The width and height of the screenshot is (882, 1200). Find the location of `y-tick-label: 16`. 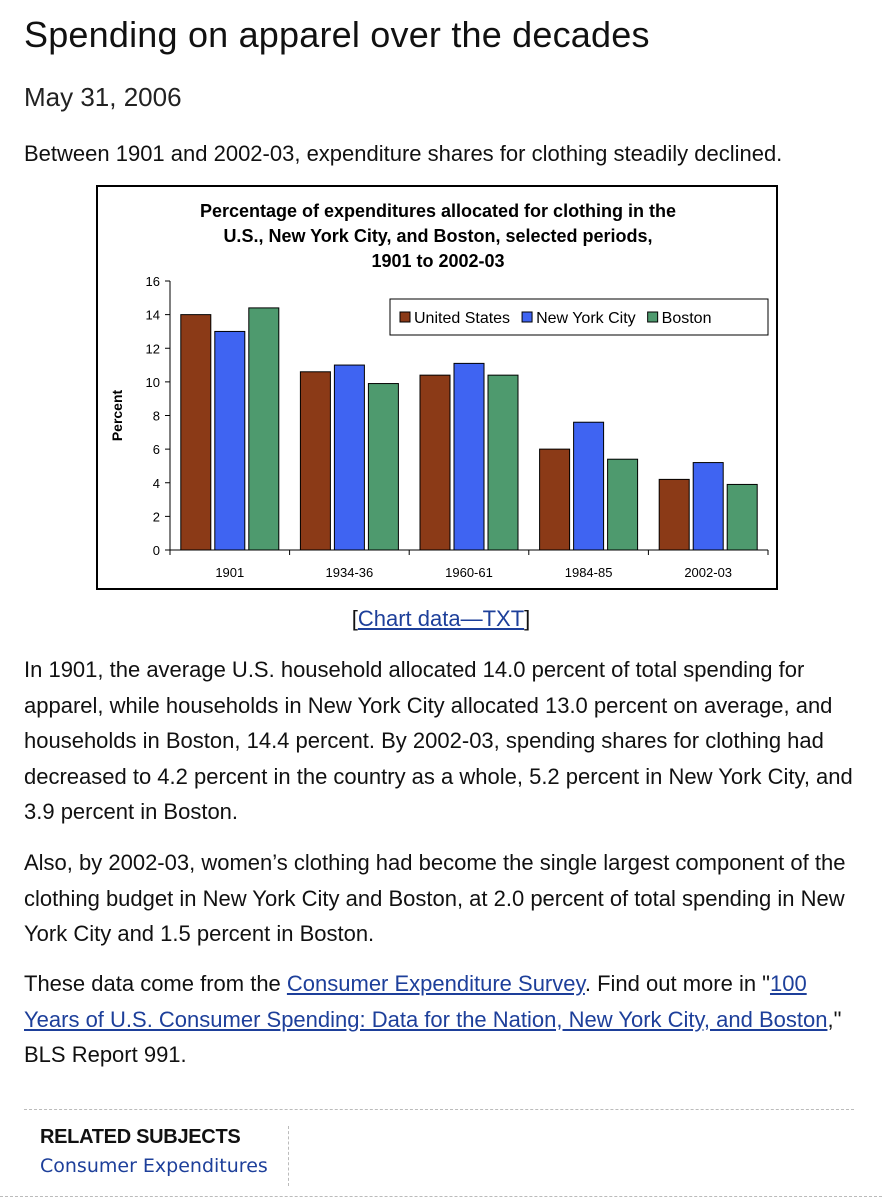

y-tick-label: 16 is located at coordinates (153, 281).